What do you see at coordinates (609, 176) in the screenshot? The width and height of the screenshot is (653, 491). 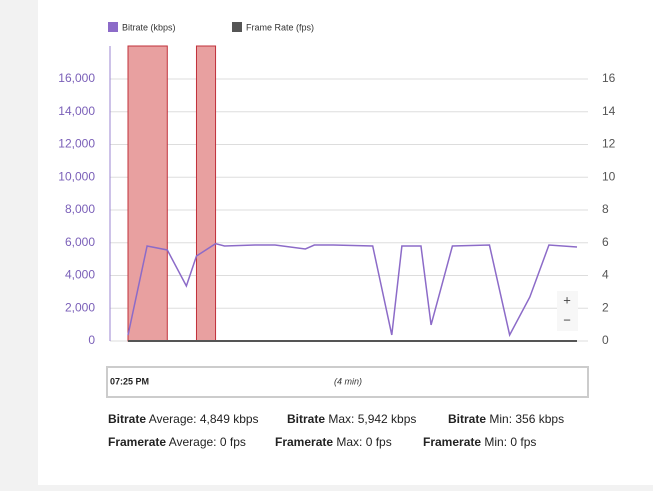 I see `y2-tick-label: 10` at bounding box center [609, 176].